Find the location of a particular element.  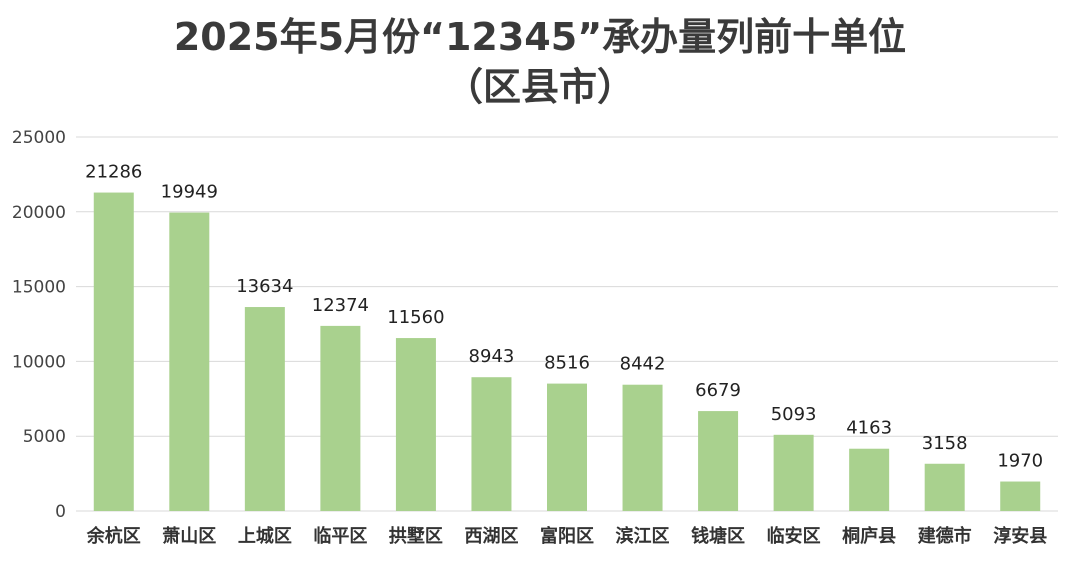

x-tick-label: 桐庐县 is located at coordinates (869, 536).